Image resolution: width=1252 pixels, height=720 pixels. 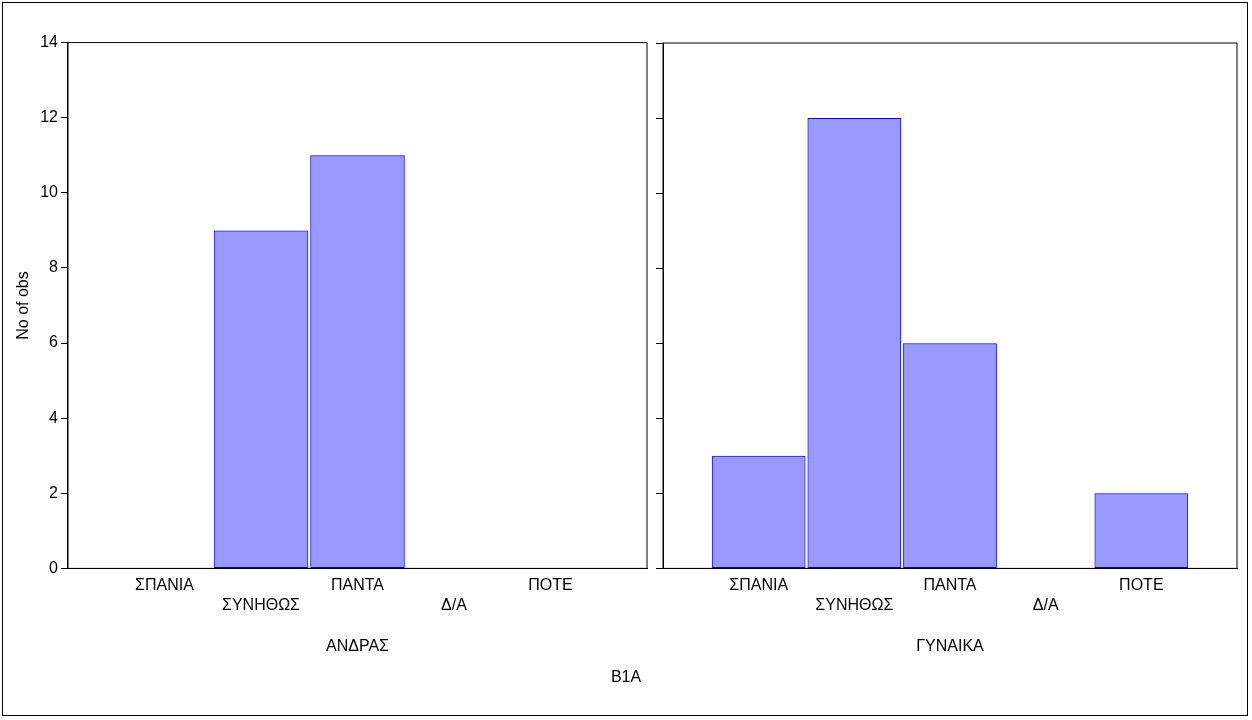 What do you see at coordinates (54, 567) in the screenshot?
I see `y-tick-label: 0` at bounding box center [54, 567].